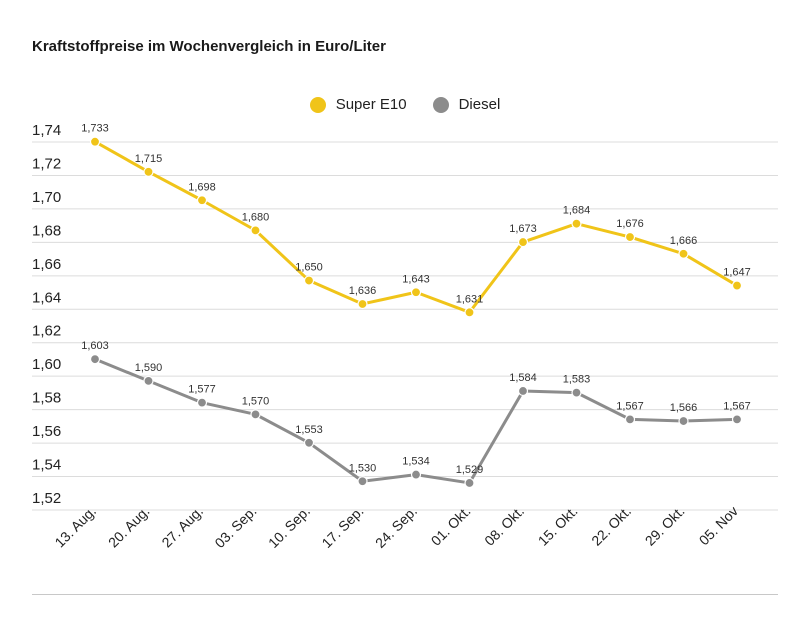 The height and width of the screenshot is (630, 810). I want to click on data-label-e10: 1,636, so click(363, 291).